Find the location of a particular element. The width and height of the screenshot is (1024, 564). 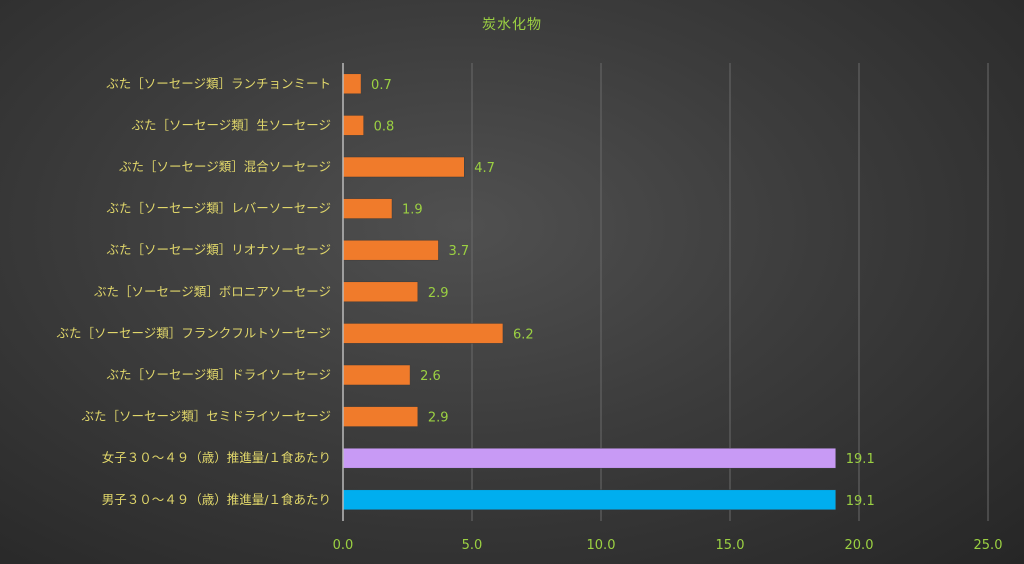

category-label-9: 女子３０～４９（歳）推進量/１食あたり is located at coordinates (216, 457).